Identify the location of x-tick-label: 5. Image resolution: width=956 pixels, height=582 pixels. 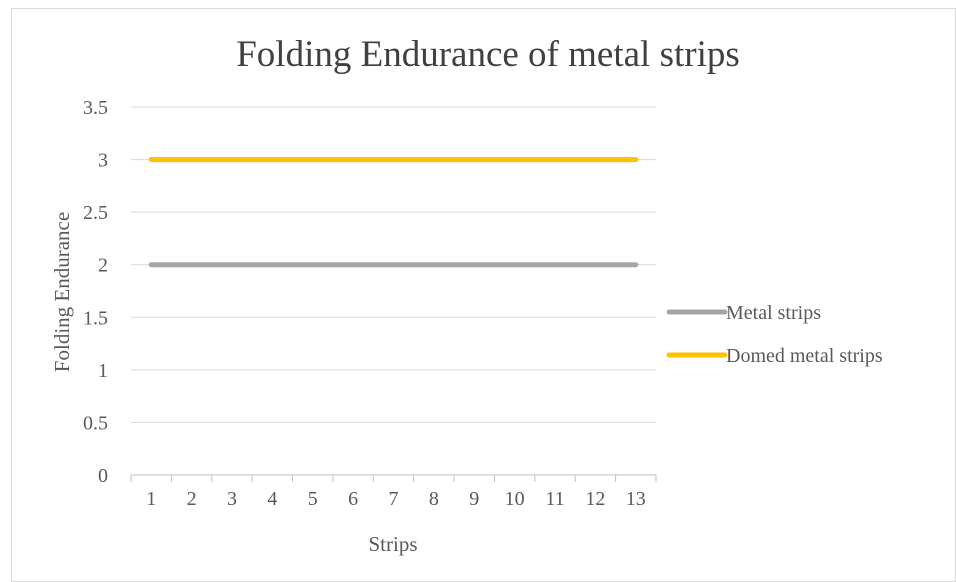
(313, 499).